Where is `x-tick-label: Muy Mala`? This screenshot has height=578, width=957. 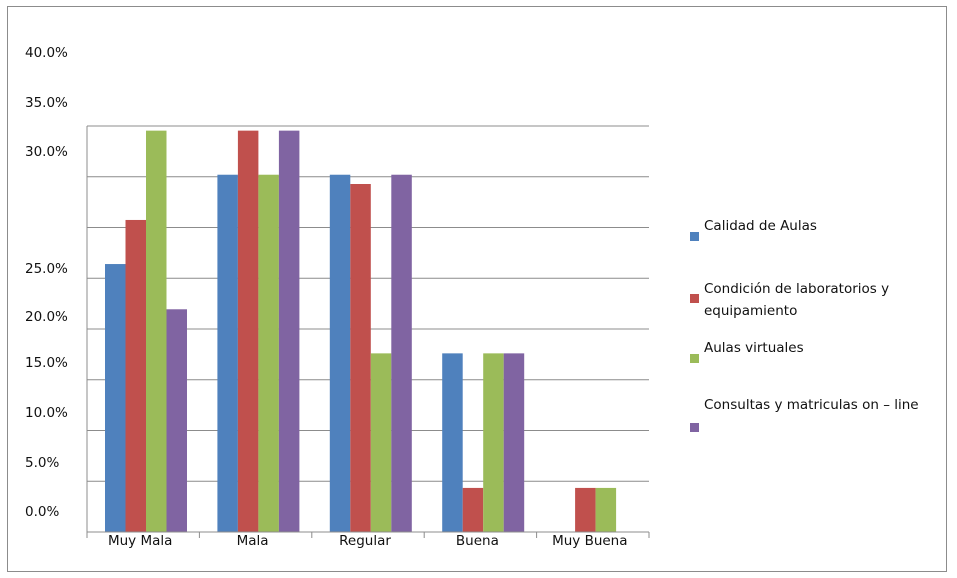
x-tick-label: Muy Mala is located at coordinates (140, 541).